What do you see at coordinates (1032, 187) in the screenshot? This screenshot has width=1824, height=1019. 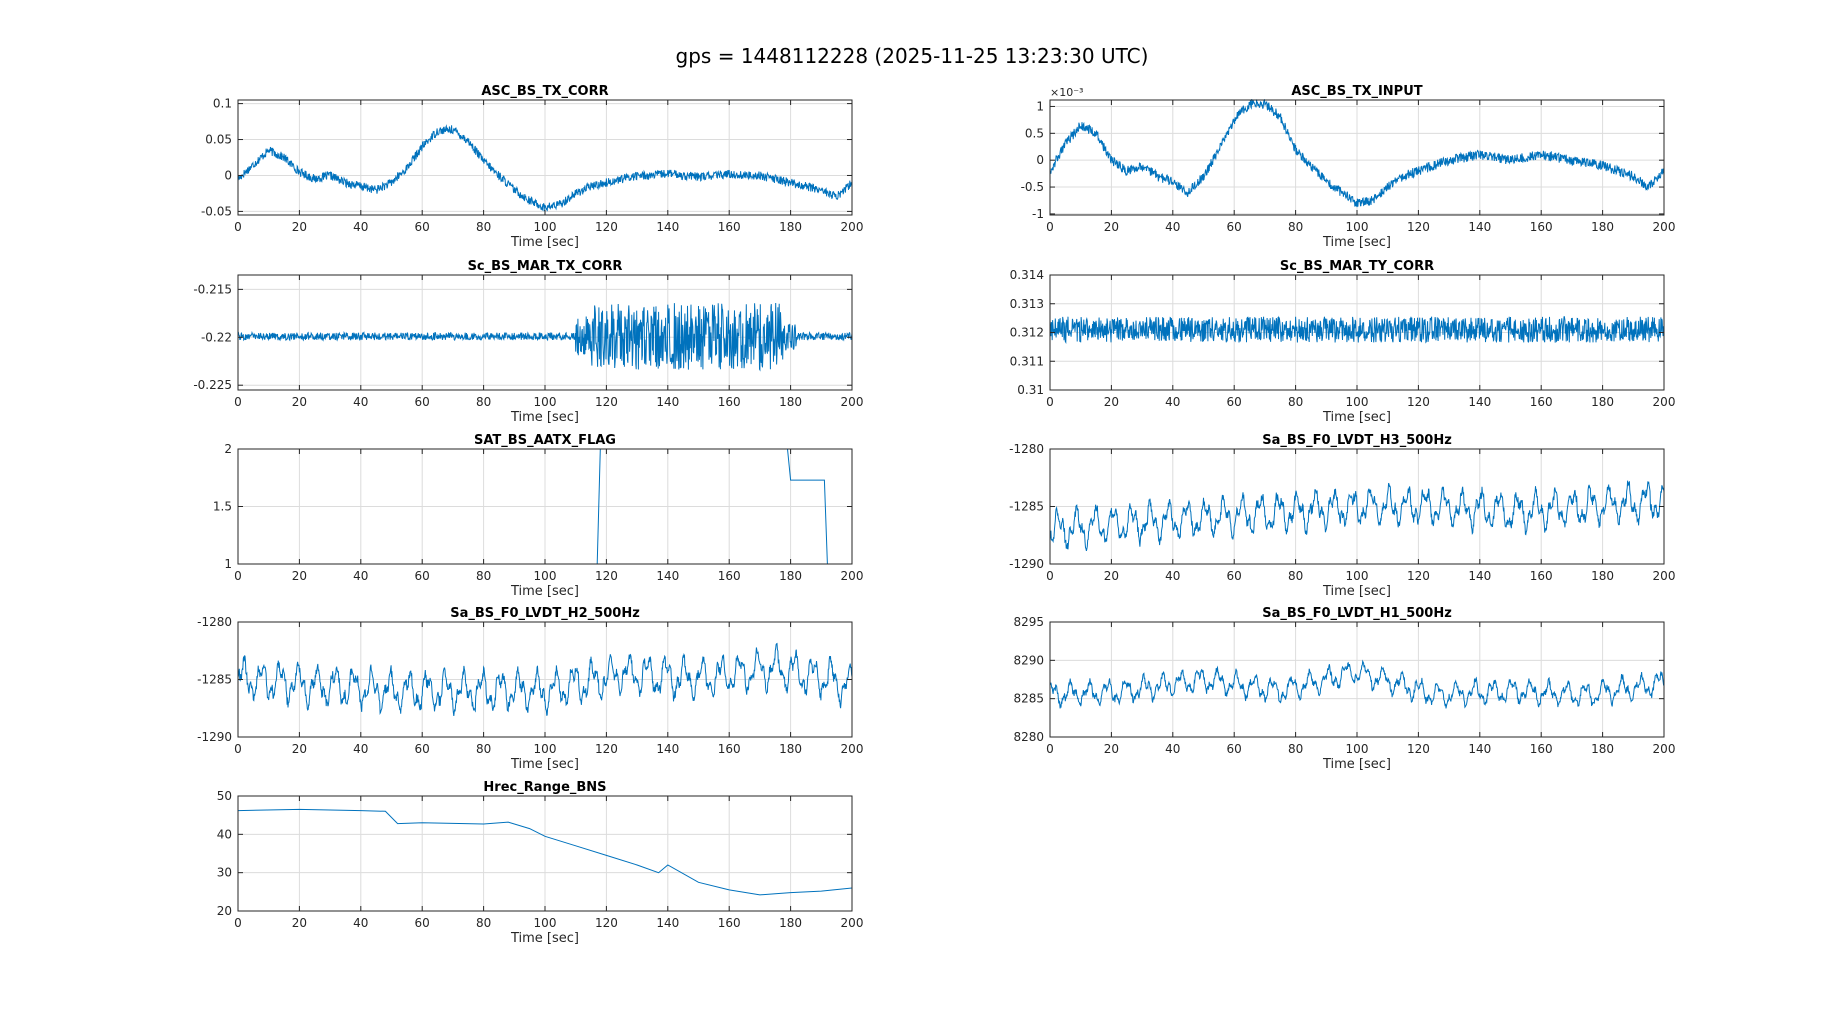 I see `y-tick-label: -0.5` at bounding box center [1032, 187].